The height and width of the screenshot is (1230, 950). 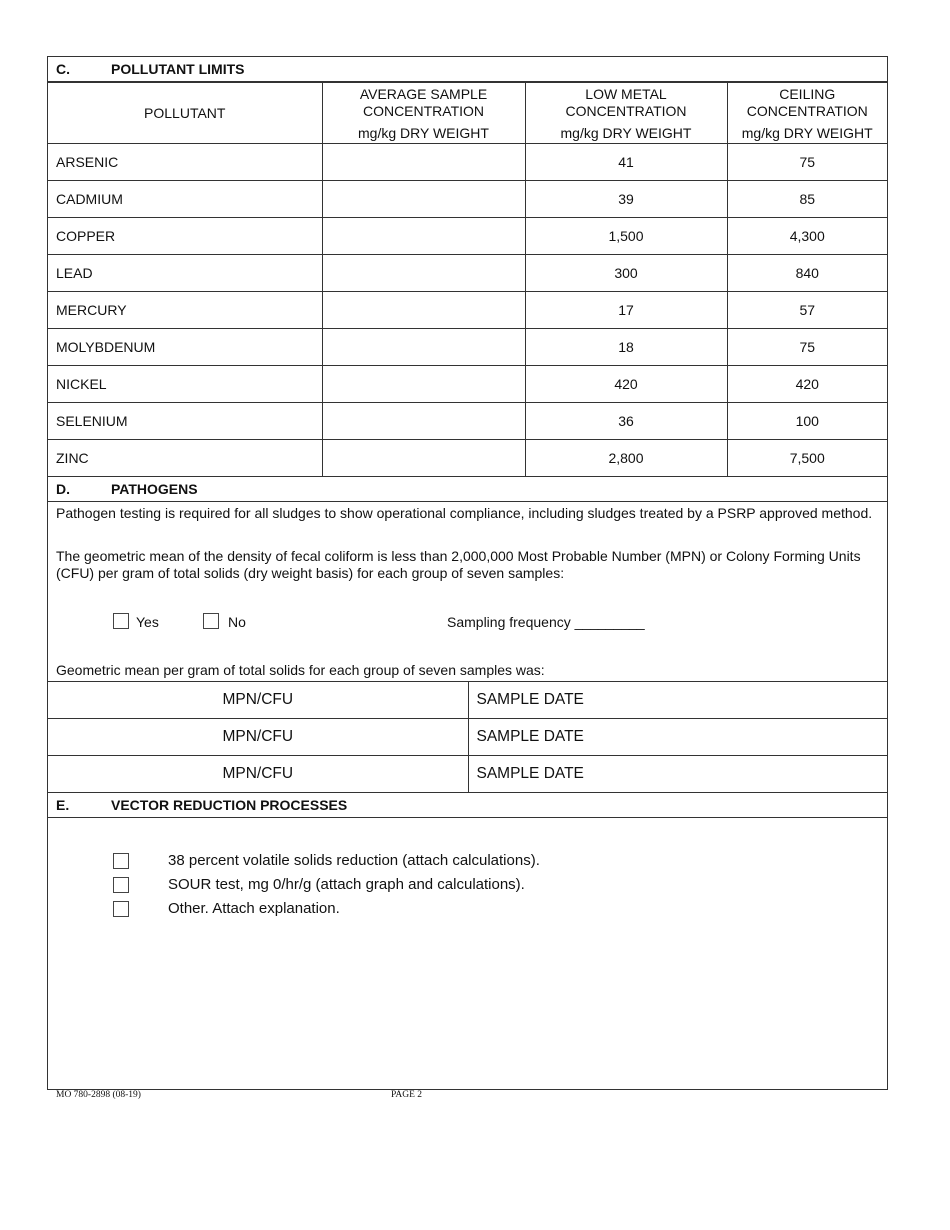 I want to click on pollutant-name: NICKEL, so click(x=185, y=384).